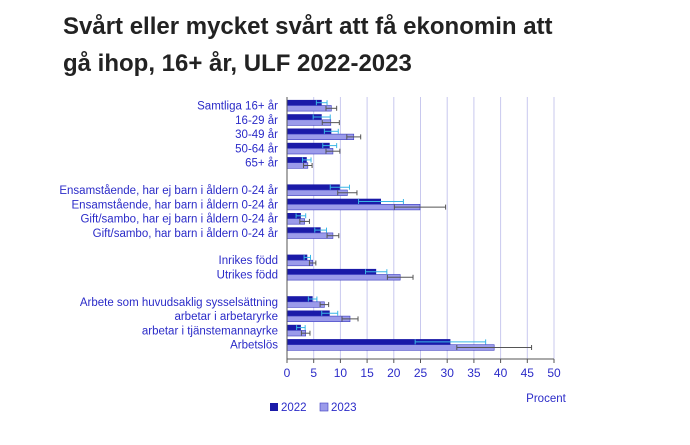 The width and height of the screenshot is (690, 445). Describe the element at coordinates (554, 373) in the screenshot. I see `x-tick-label: 50` at that location.